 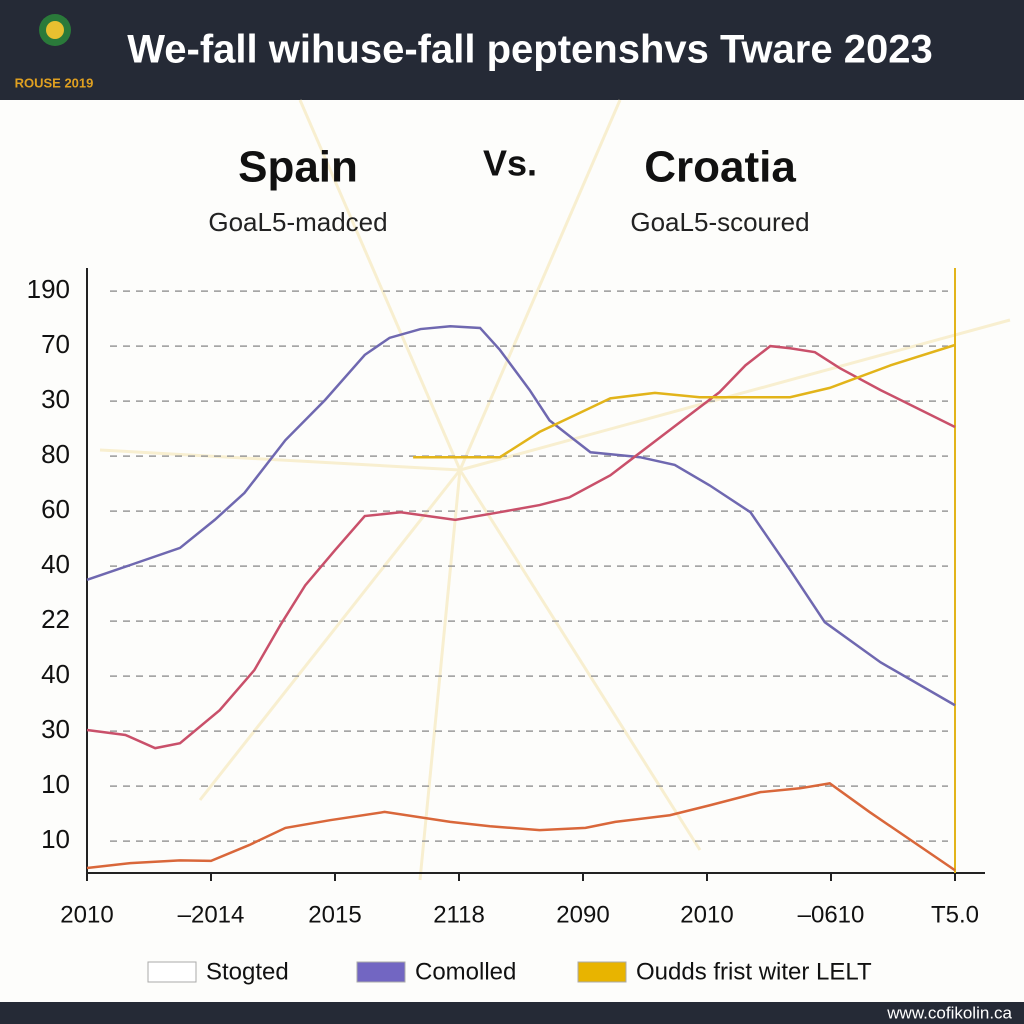 I want to click on y-tick-label: 190, so click(x=48, y=289).